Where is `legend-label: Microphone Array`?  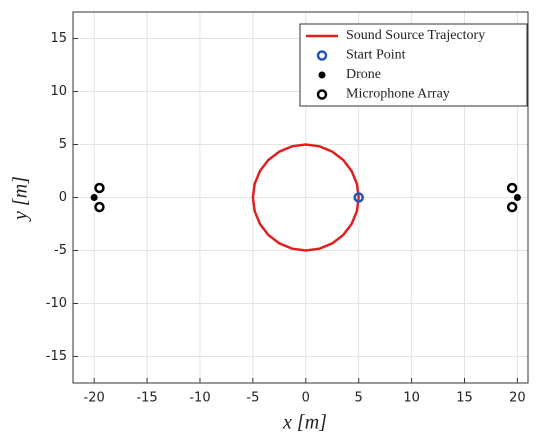
legend-label: Microphone Array is located at coordinates (398, 94).